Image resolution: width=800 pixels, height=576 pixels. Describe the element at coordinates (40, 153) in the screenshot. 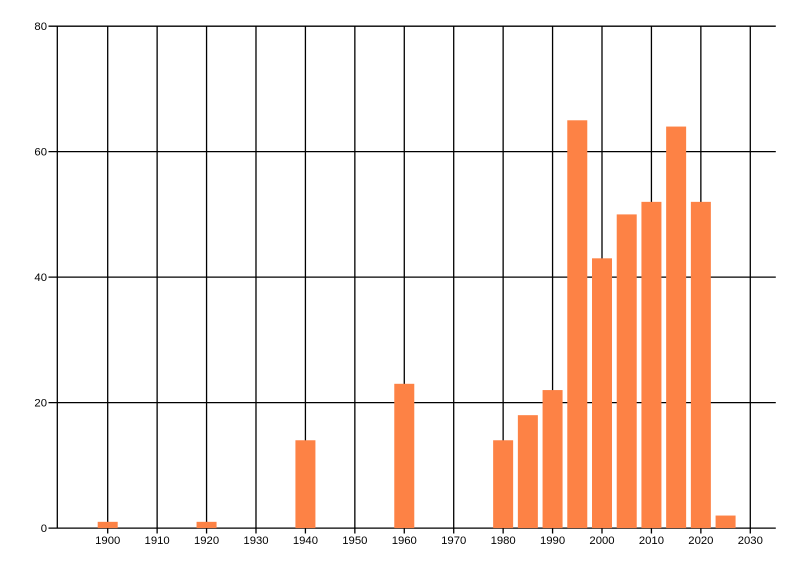

I see `svg-text: 60` at that location.